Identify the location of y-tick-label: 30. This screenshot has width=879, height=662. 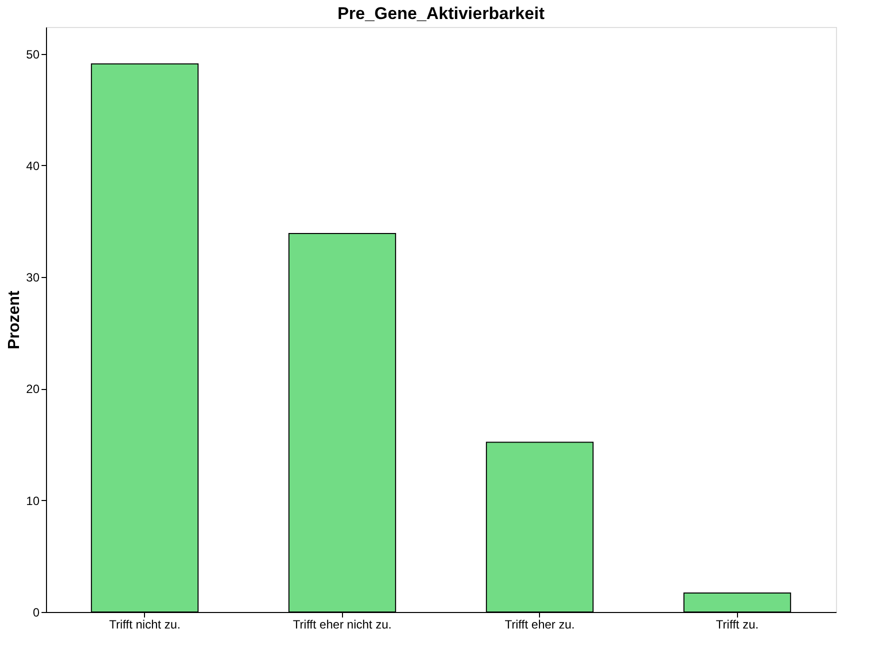
(33, 277).